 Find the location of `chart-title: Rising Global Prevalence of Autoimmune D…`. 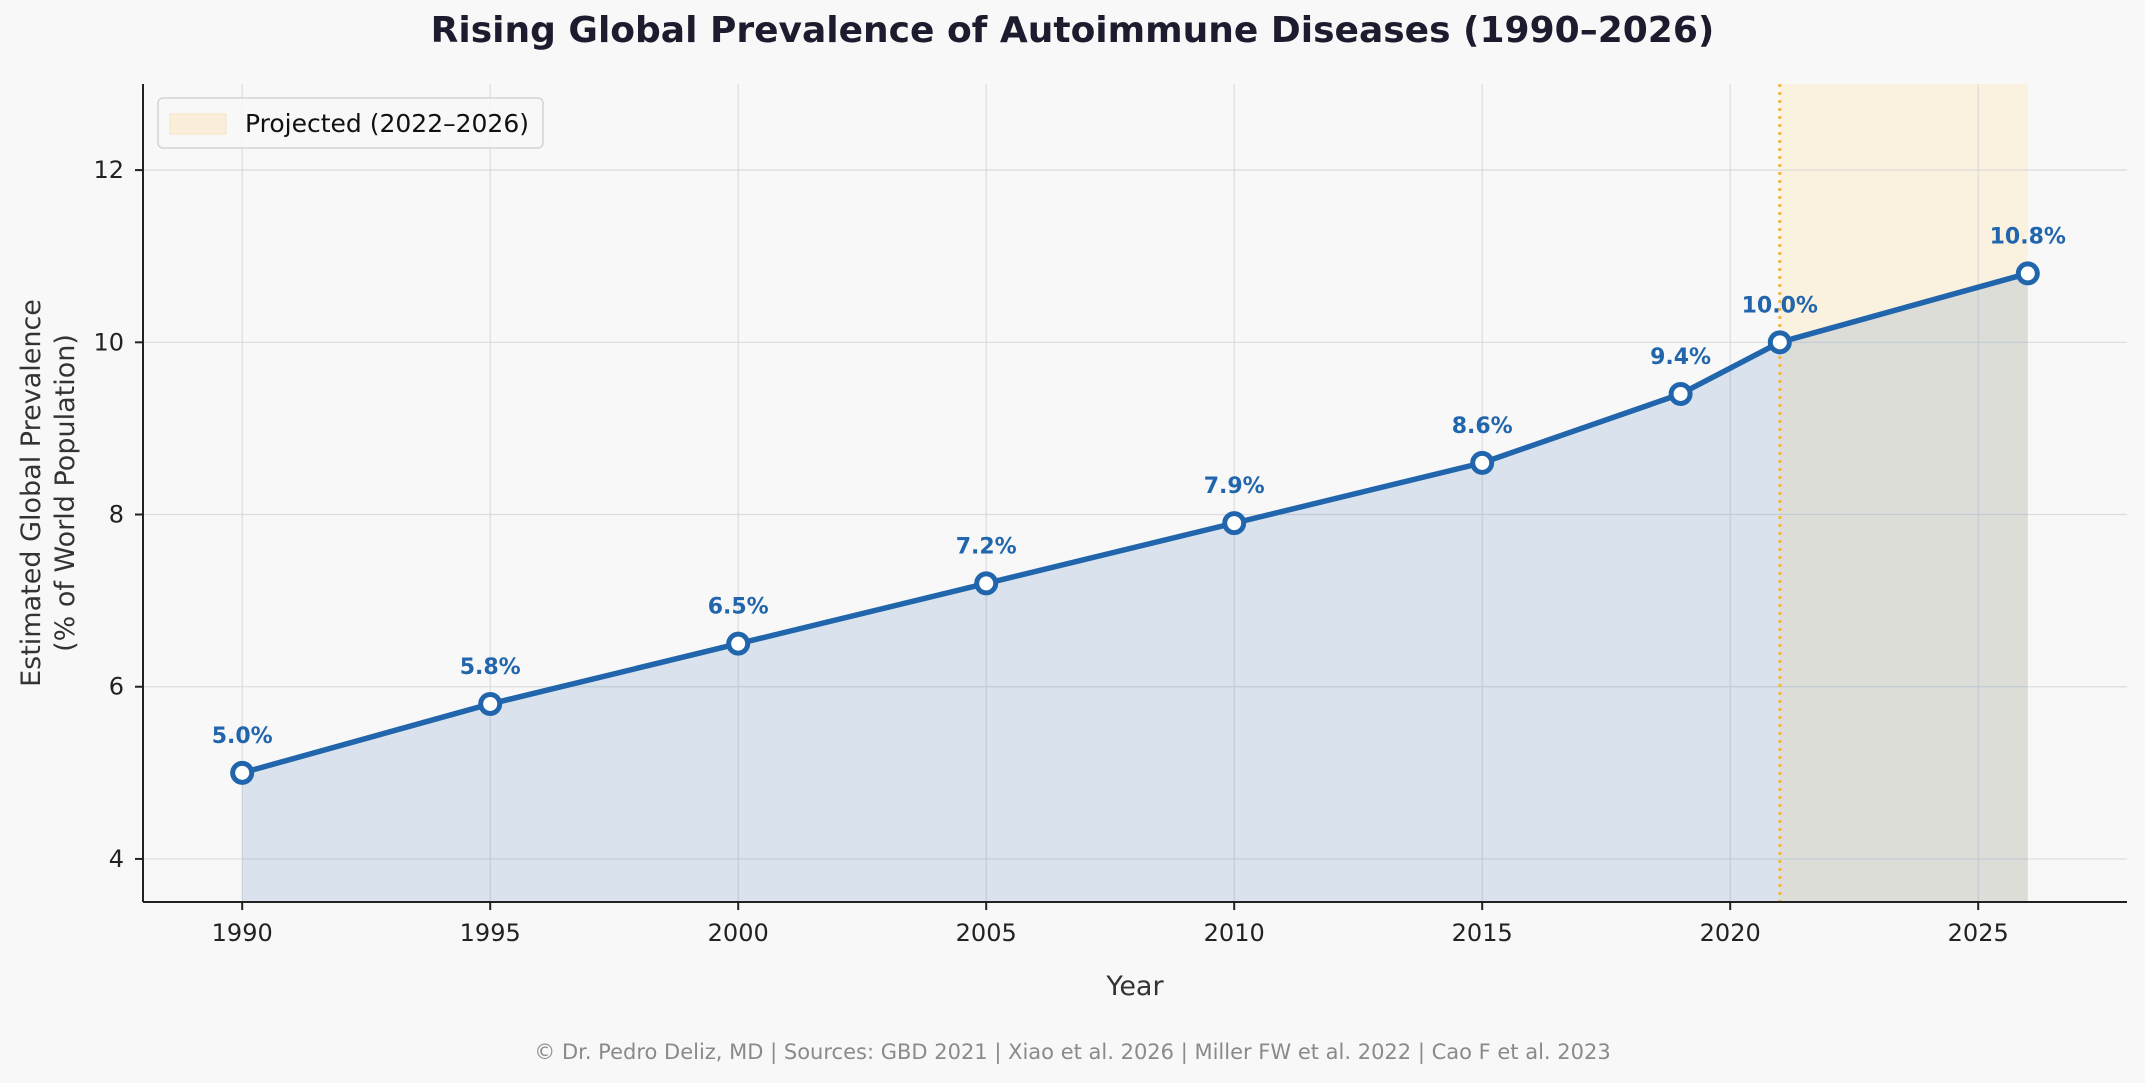

chart-title: Rising Global Prevalence of Autoimmune D… is located at coordinates (1072, 30).